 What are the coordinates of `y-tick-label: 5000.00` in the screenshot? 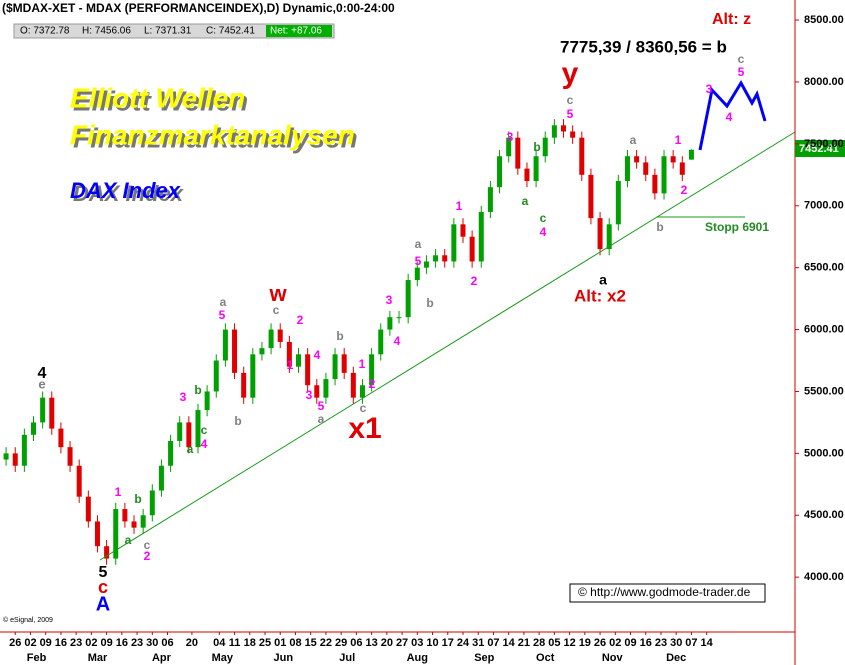 It's located at (824, 453).